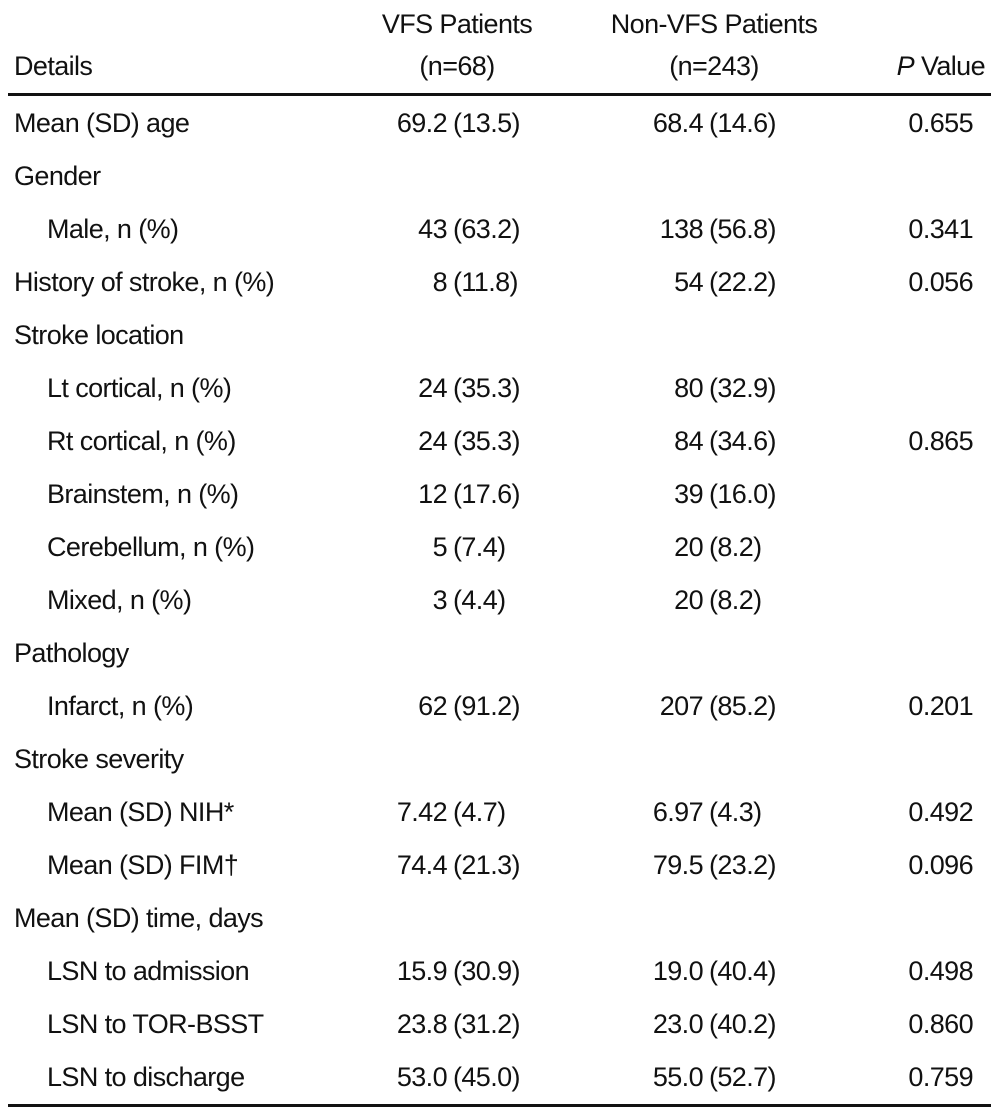 This screenshot has width=991, height=1110. I want to click on vfs-percent: (7.4), so click(479, 547).